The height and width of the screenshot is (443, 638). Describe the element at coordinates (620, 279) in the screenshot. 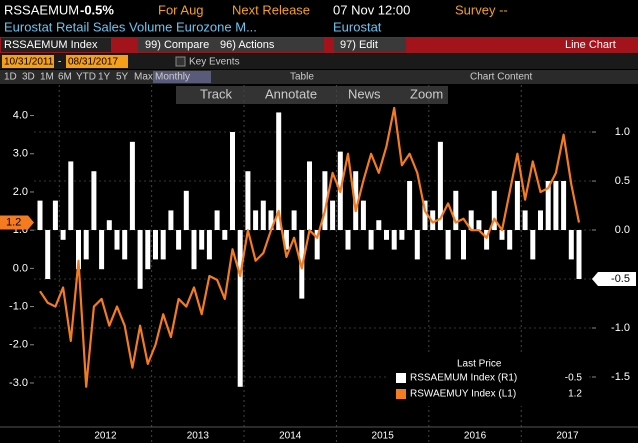

I see `value-tag-label: -0.5` at that location.